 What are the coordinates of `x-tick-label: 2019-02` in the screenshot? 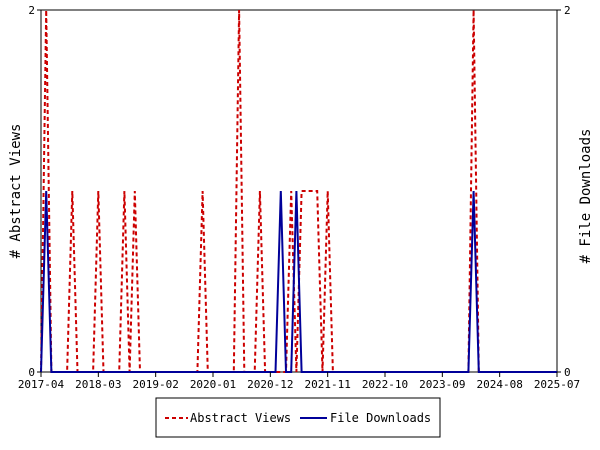 It's located at (155, 384).